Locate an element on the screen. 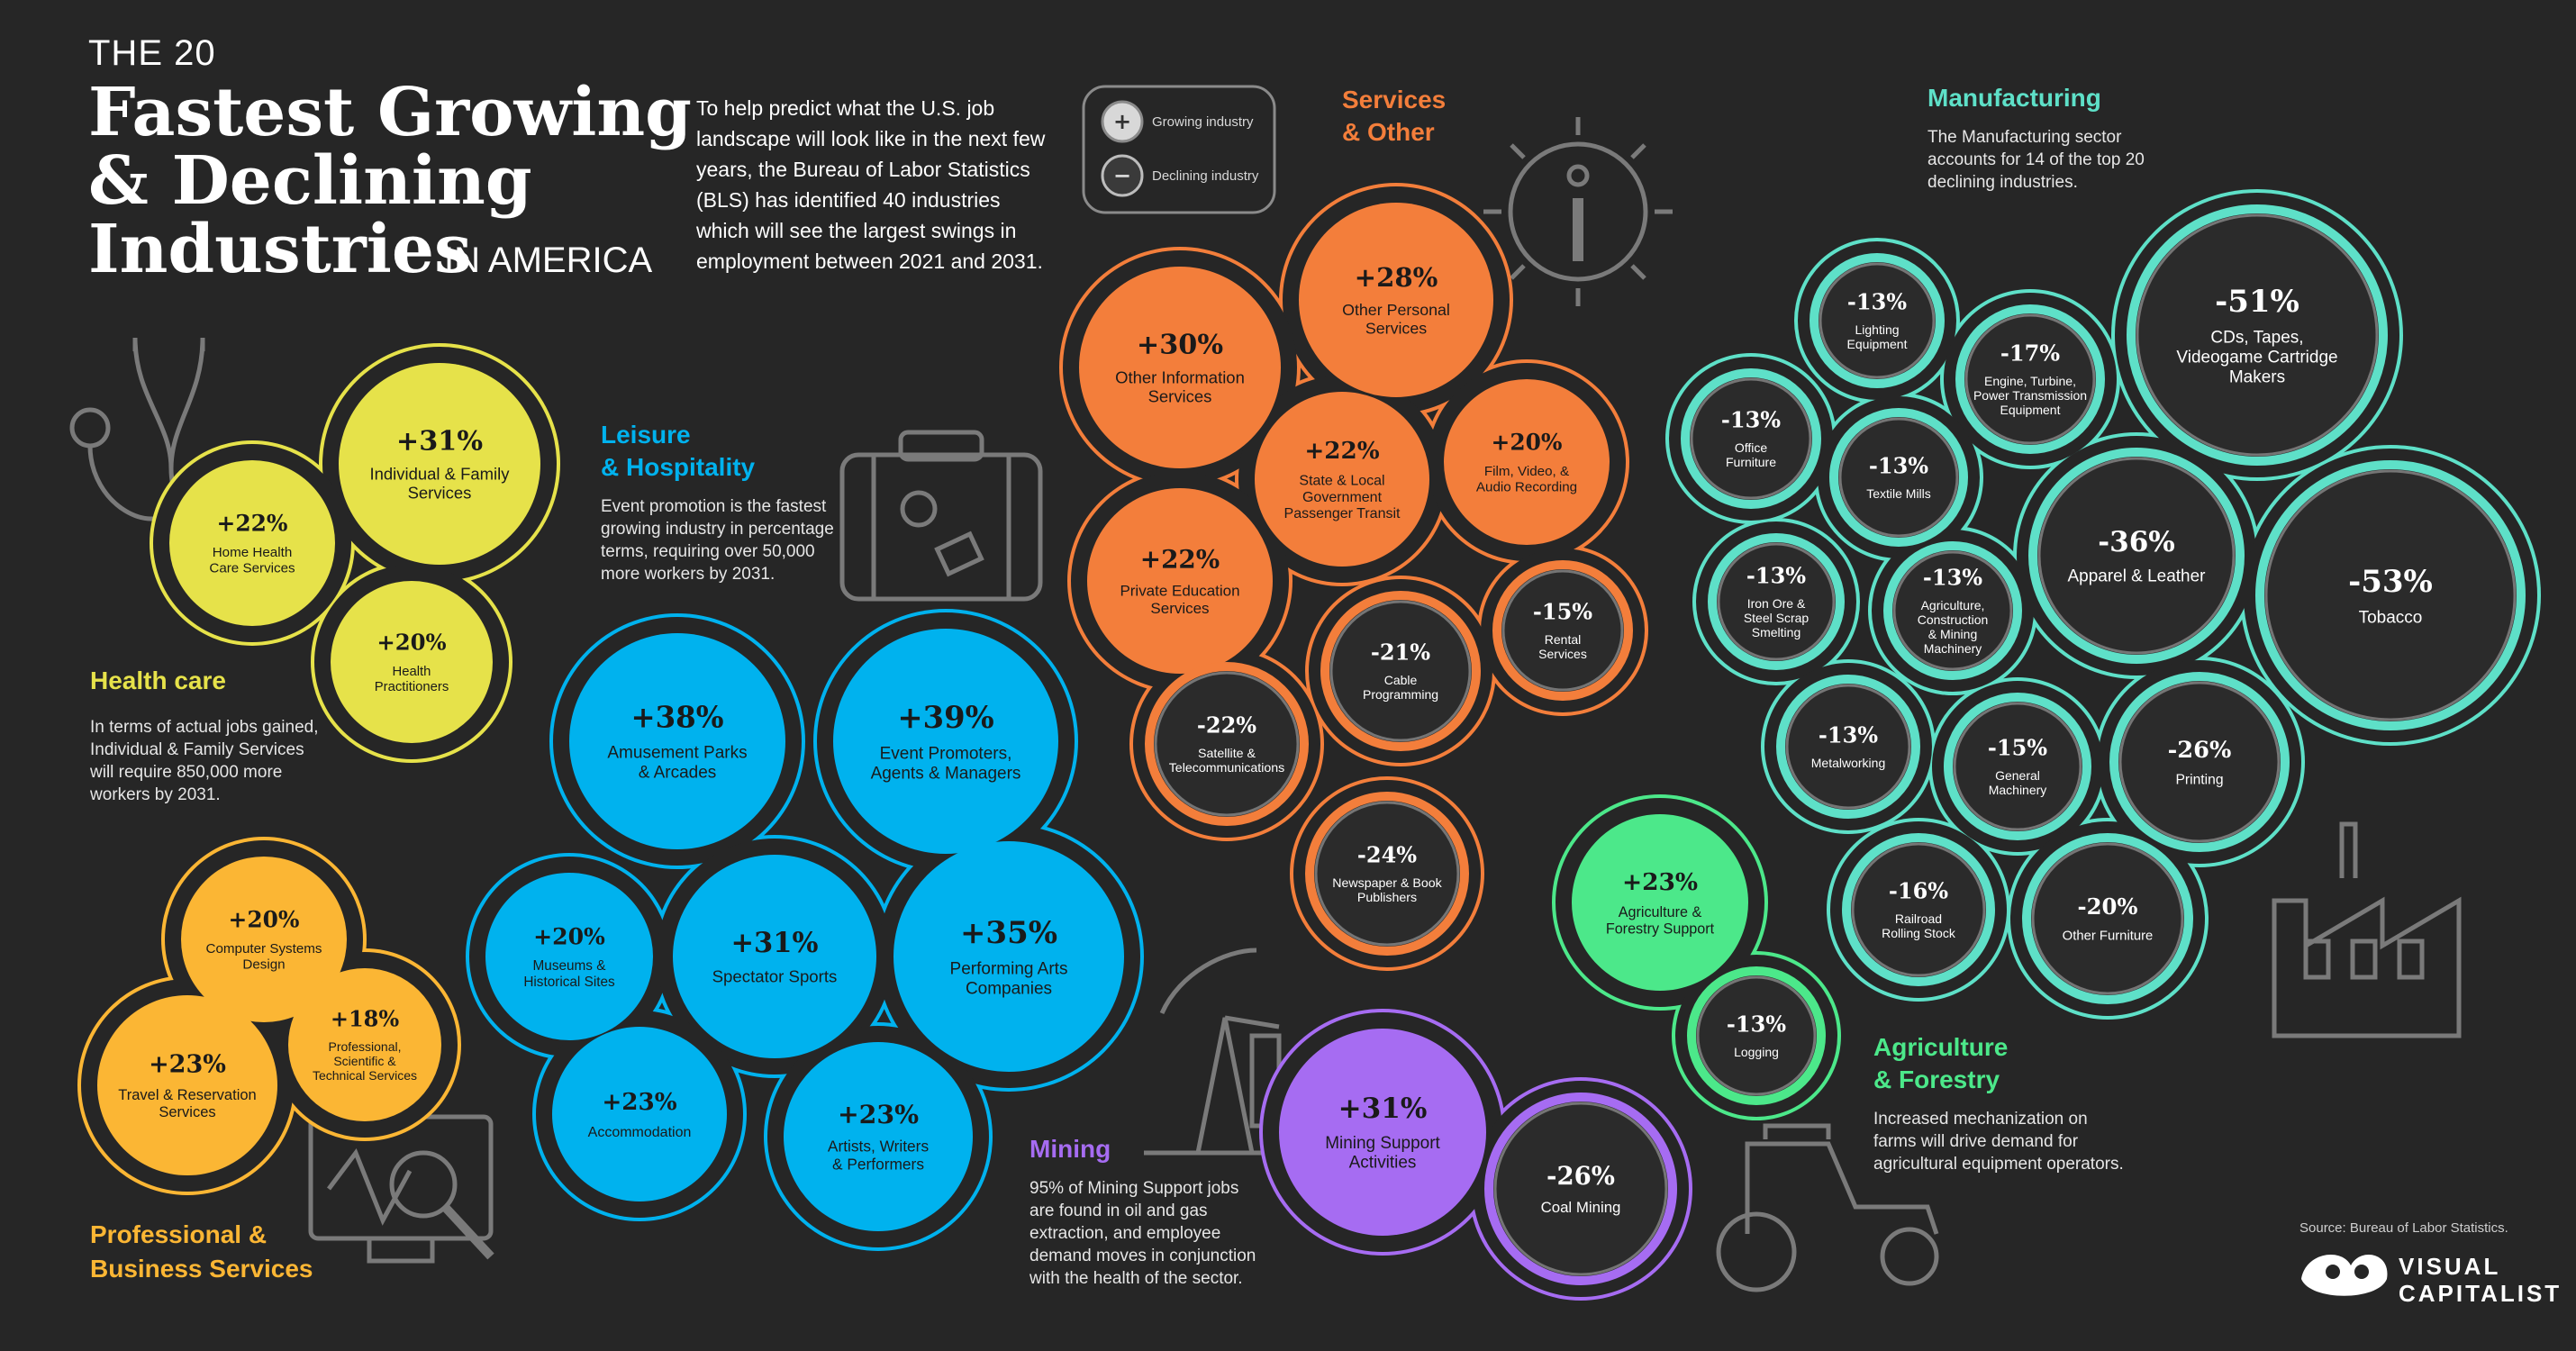 The image size is (2576, 1351). source-note: Source: Bureau of Labor Statistics. is located at coordinates (2404, 1228).